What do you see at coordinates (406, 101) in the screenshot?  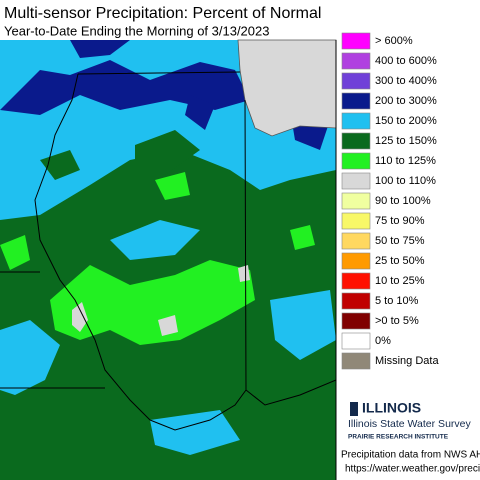 I see `legend-label: 200 to 300%` at bounding box center [406, 101].